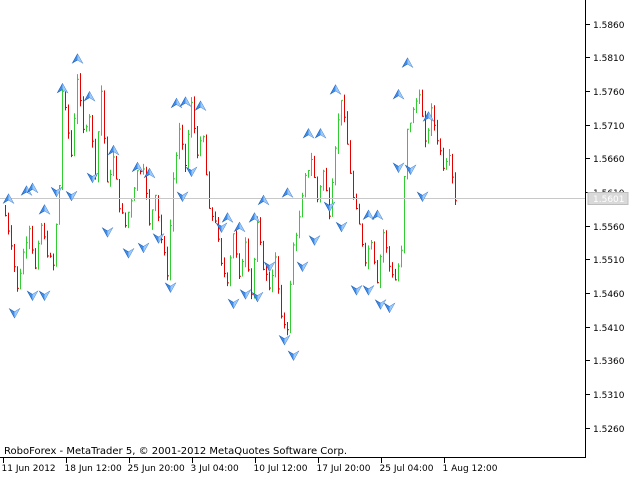 The height and width of the screenshot is (479, 640). I want to click on x-tick-label: 3 Jul 04:00, so click(215, 469).